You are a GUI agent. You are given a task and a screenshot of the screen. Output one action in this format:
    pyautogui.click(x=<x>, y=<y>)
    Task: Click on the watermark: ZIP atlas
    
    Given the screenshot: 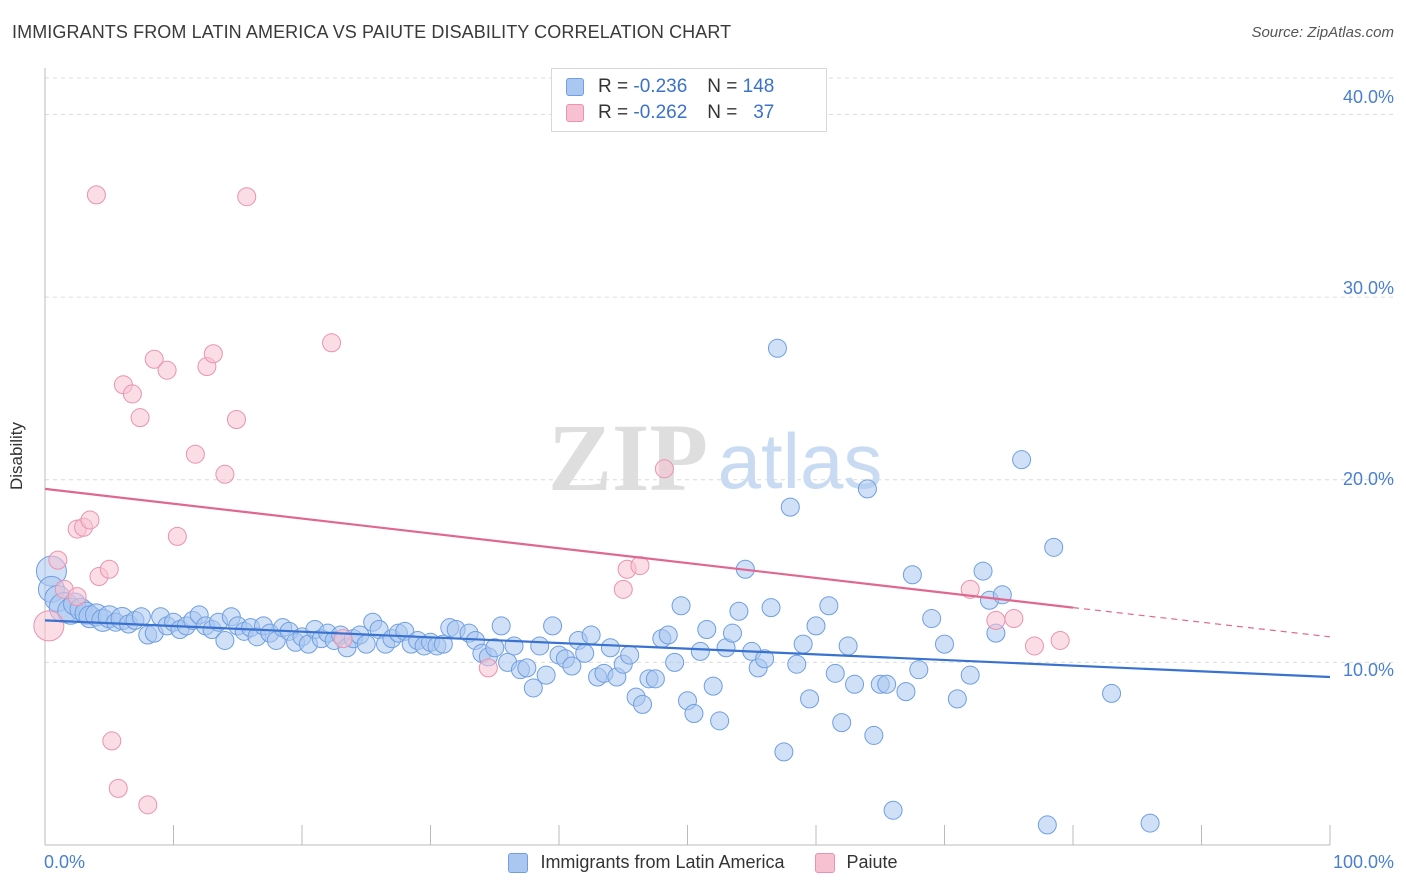 What is the action you would take?
    pyautogui.click(x=715, y=457)
    